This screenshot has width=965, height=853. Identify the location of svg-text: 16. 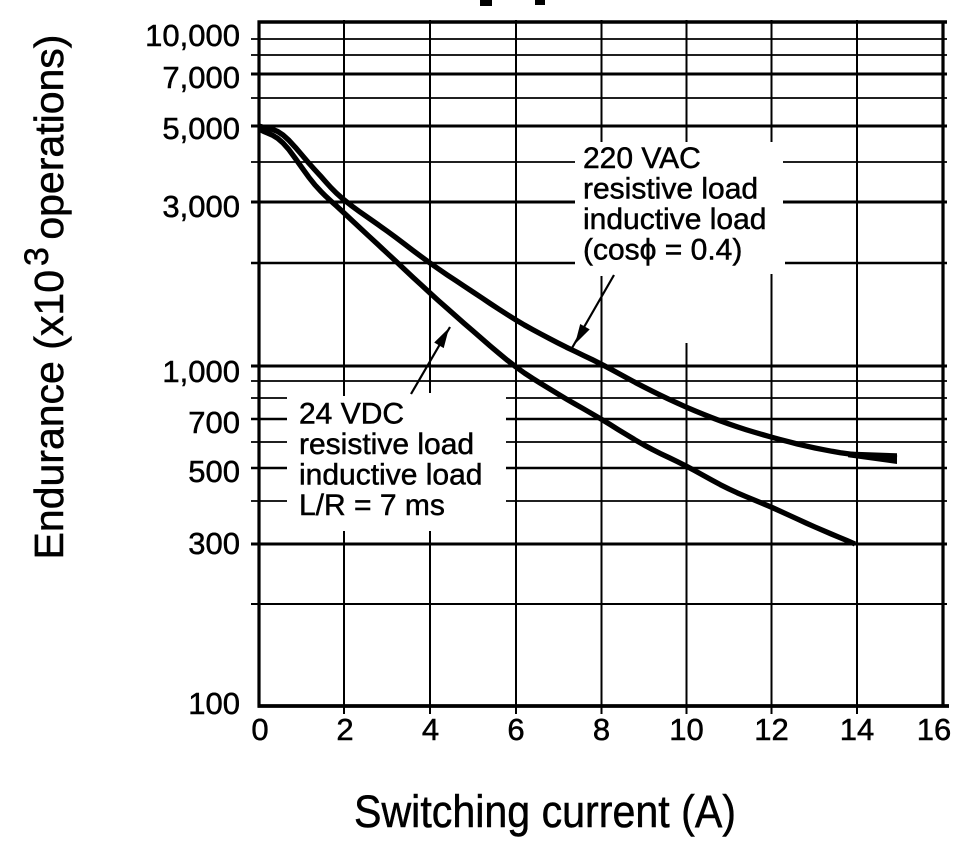
(934, 729).